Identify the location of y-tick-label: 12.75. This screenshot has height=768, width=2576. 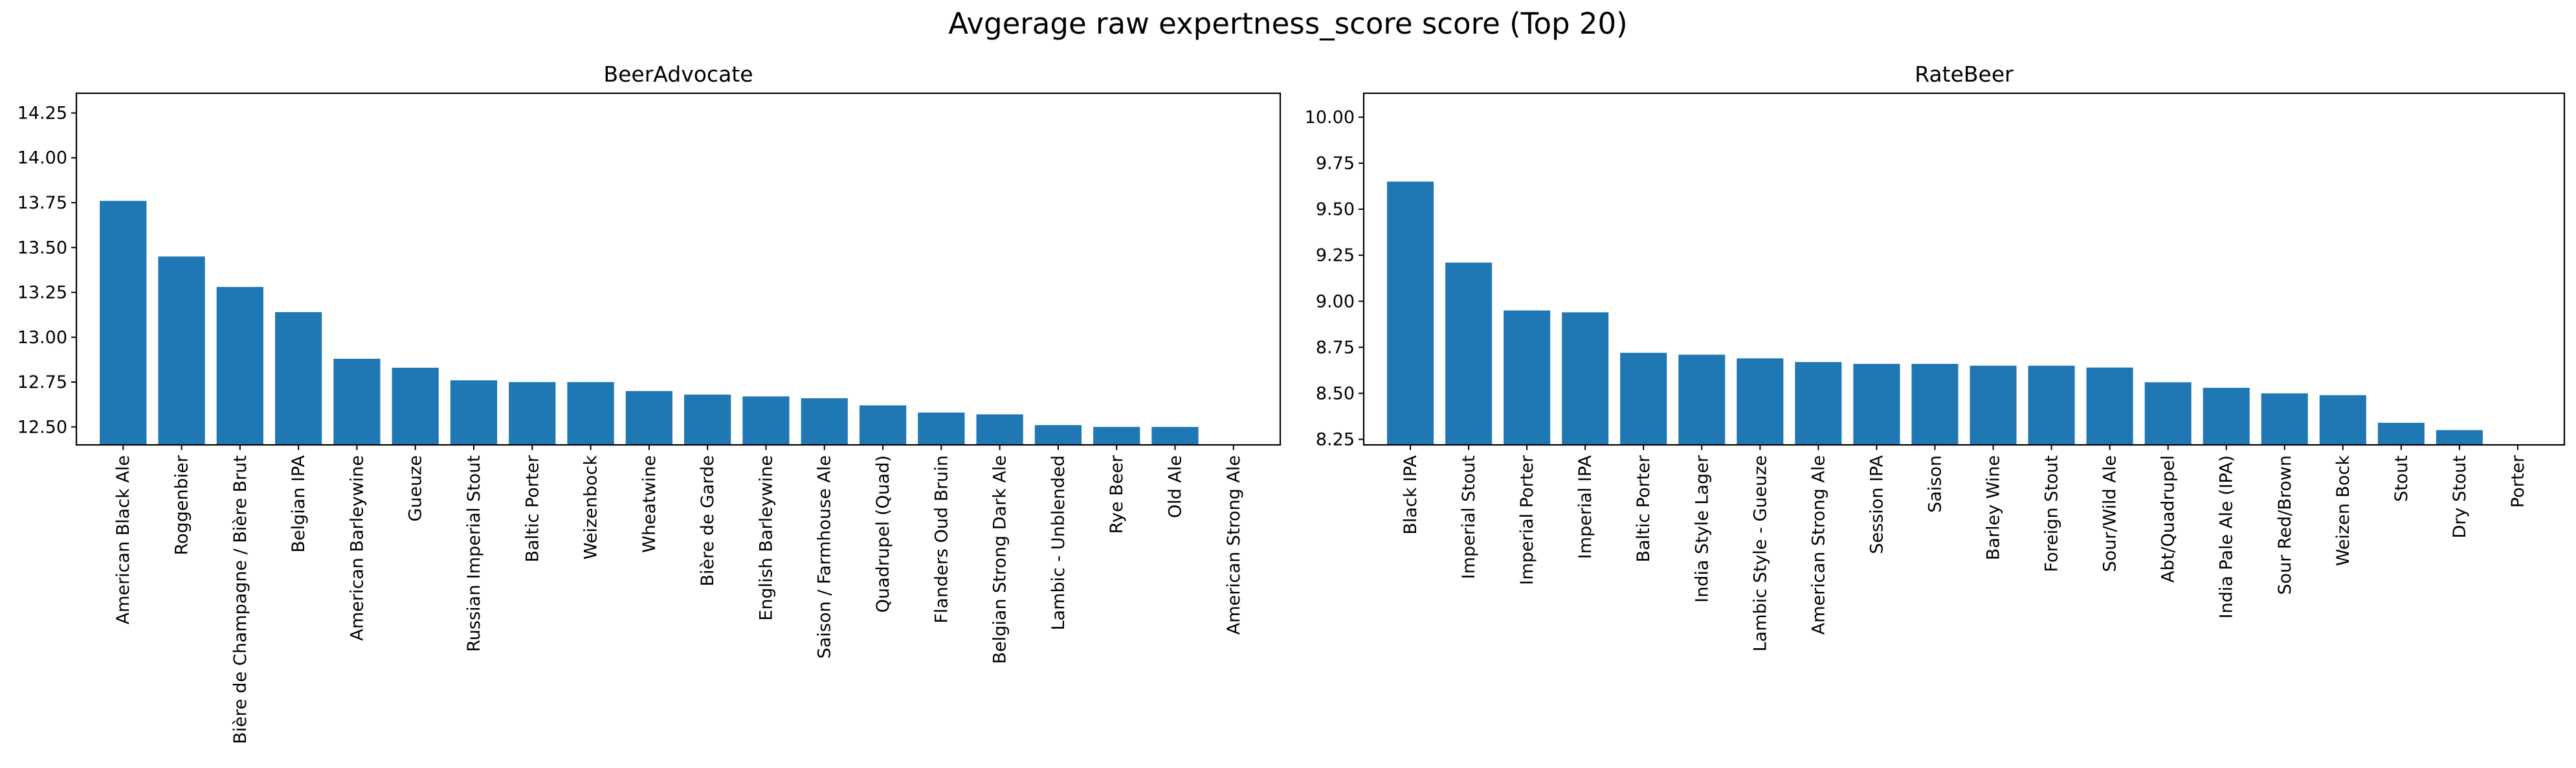
(42, 382).